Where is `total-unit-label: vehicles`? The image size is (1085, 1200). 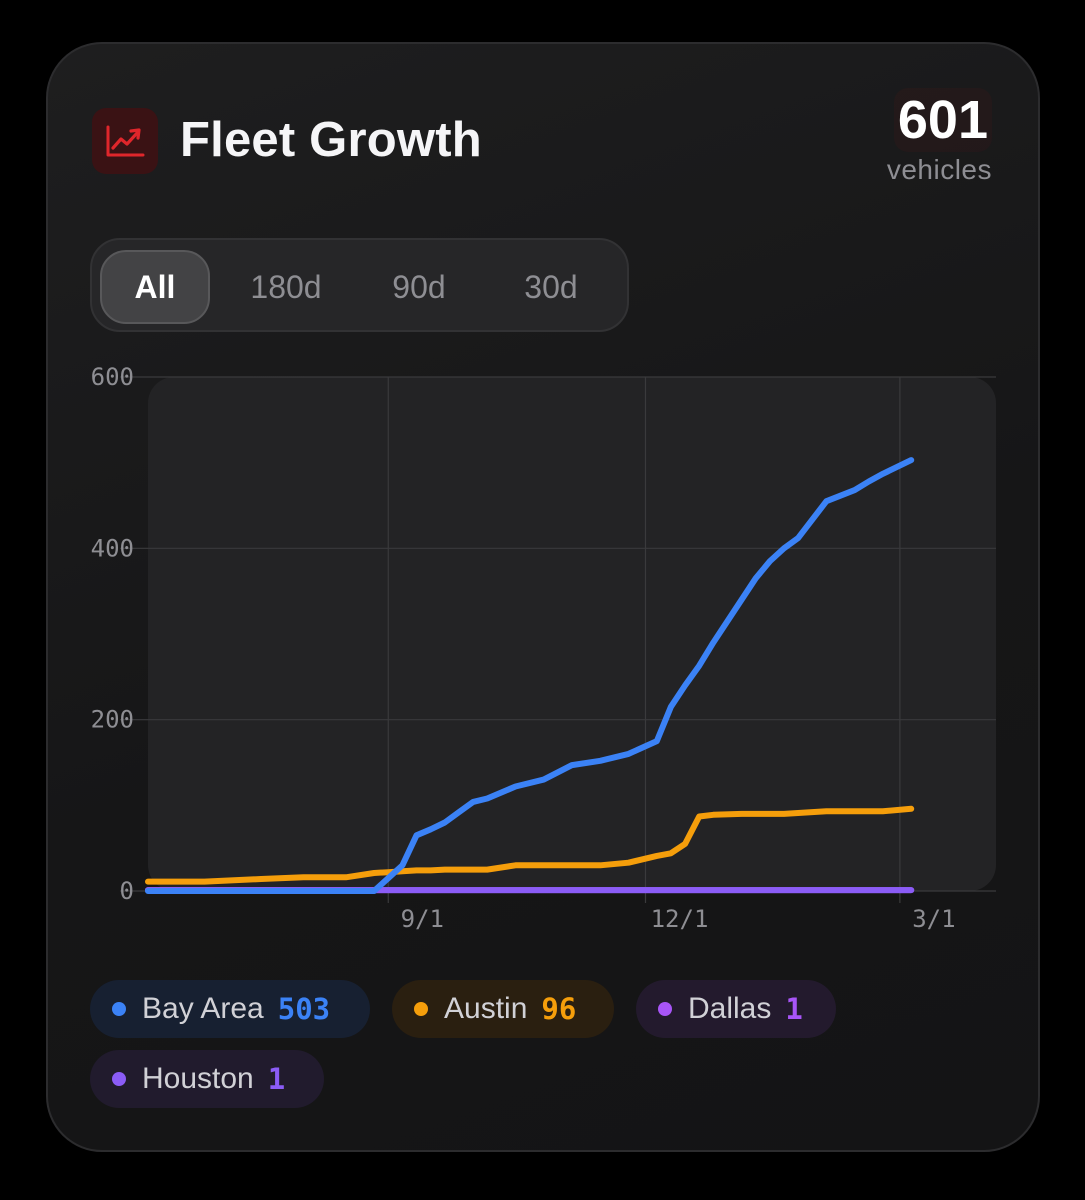
total-unit-label: vehicles is located at coordinates (939, 169).